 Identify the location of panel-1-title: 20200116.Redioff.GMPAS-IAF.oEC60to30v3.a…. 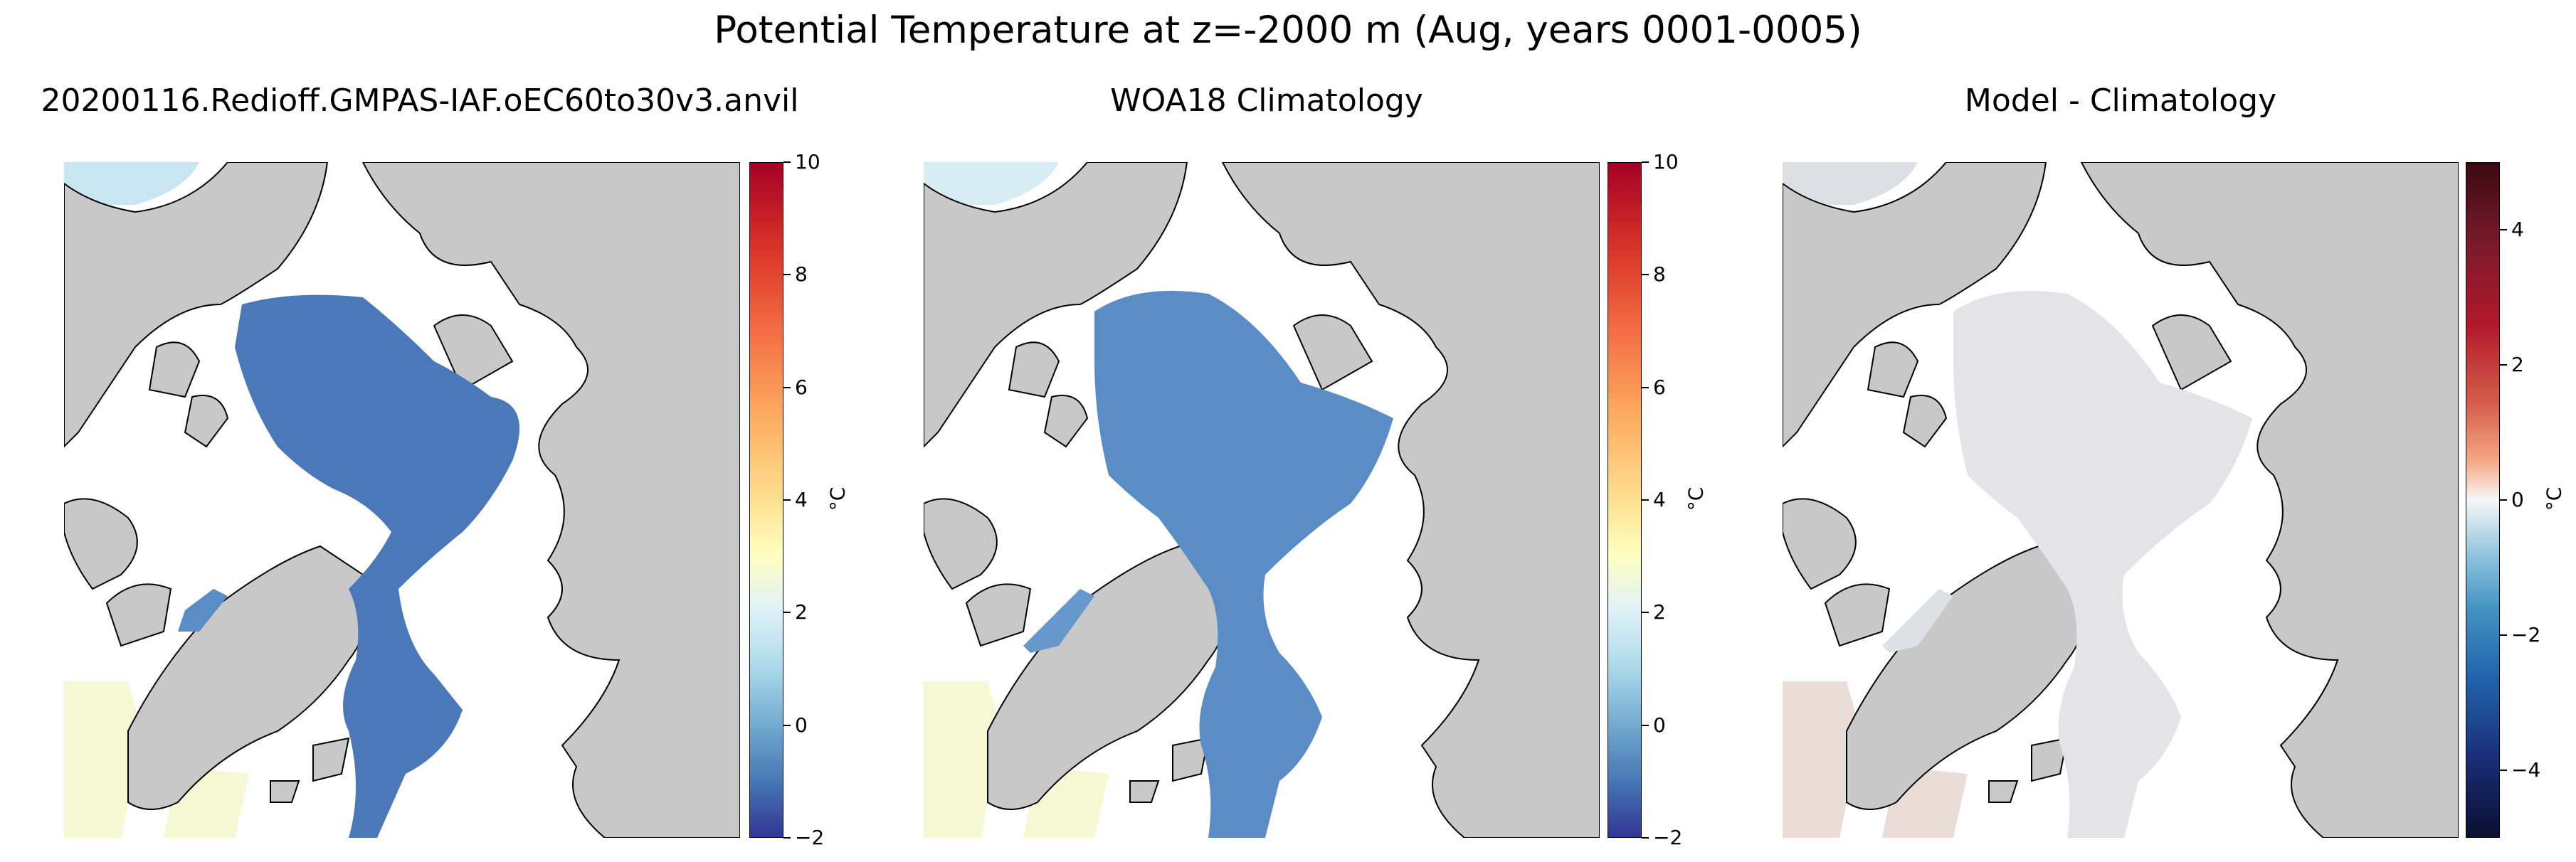
(420, 101).